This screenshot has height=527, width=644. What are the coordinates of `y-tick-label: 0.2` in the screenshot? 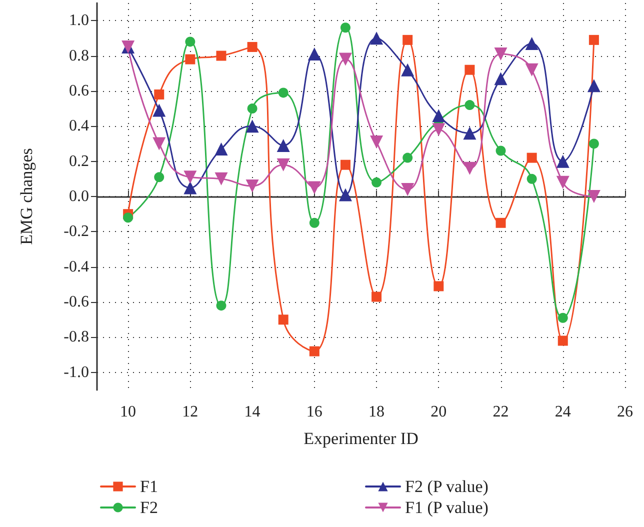 It's located at (79, 161).